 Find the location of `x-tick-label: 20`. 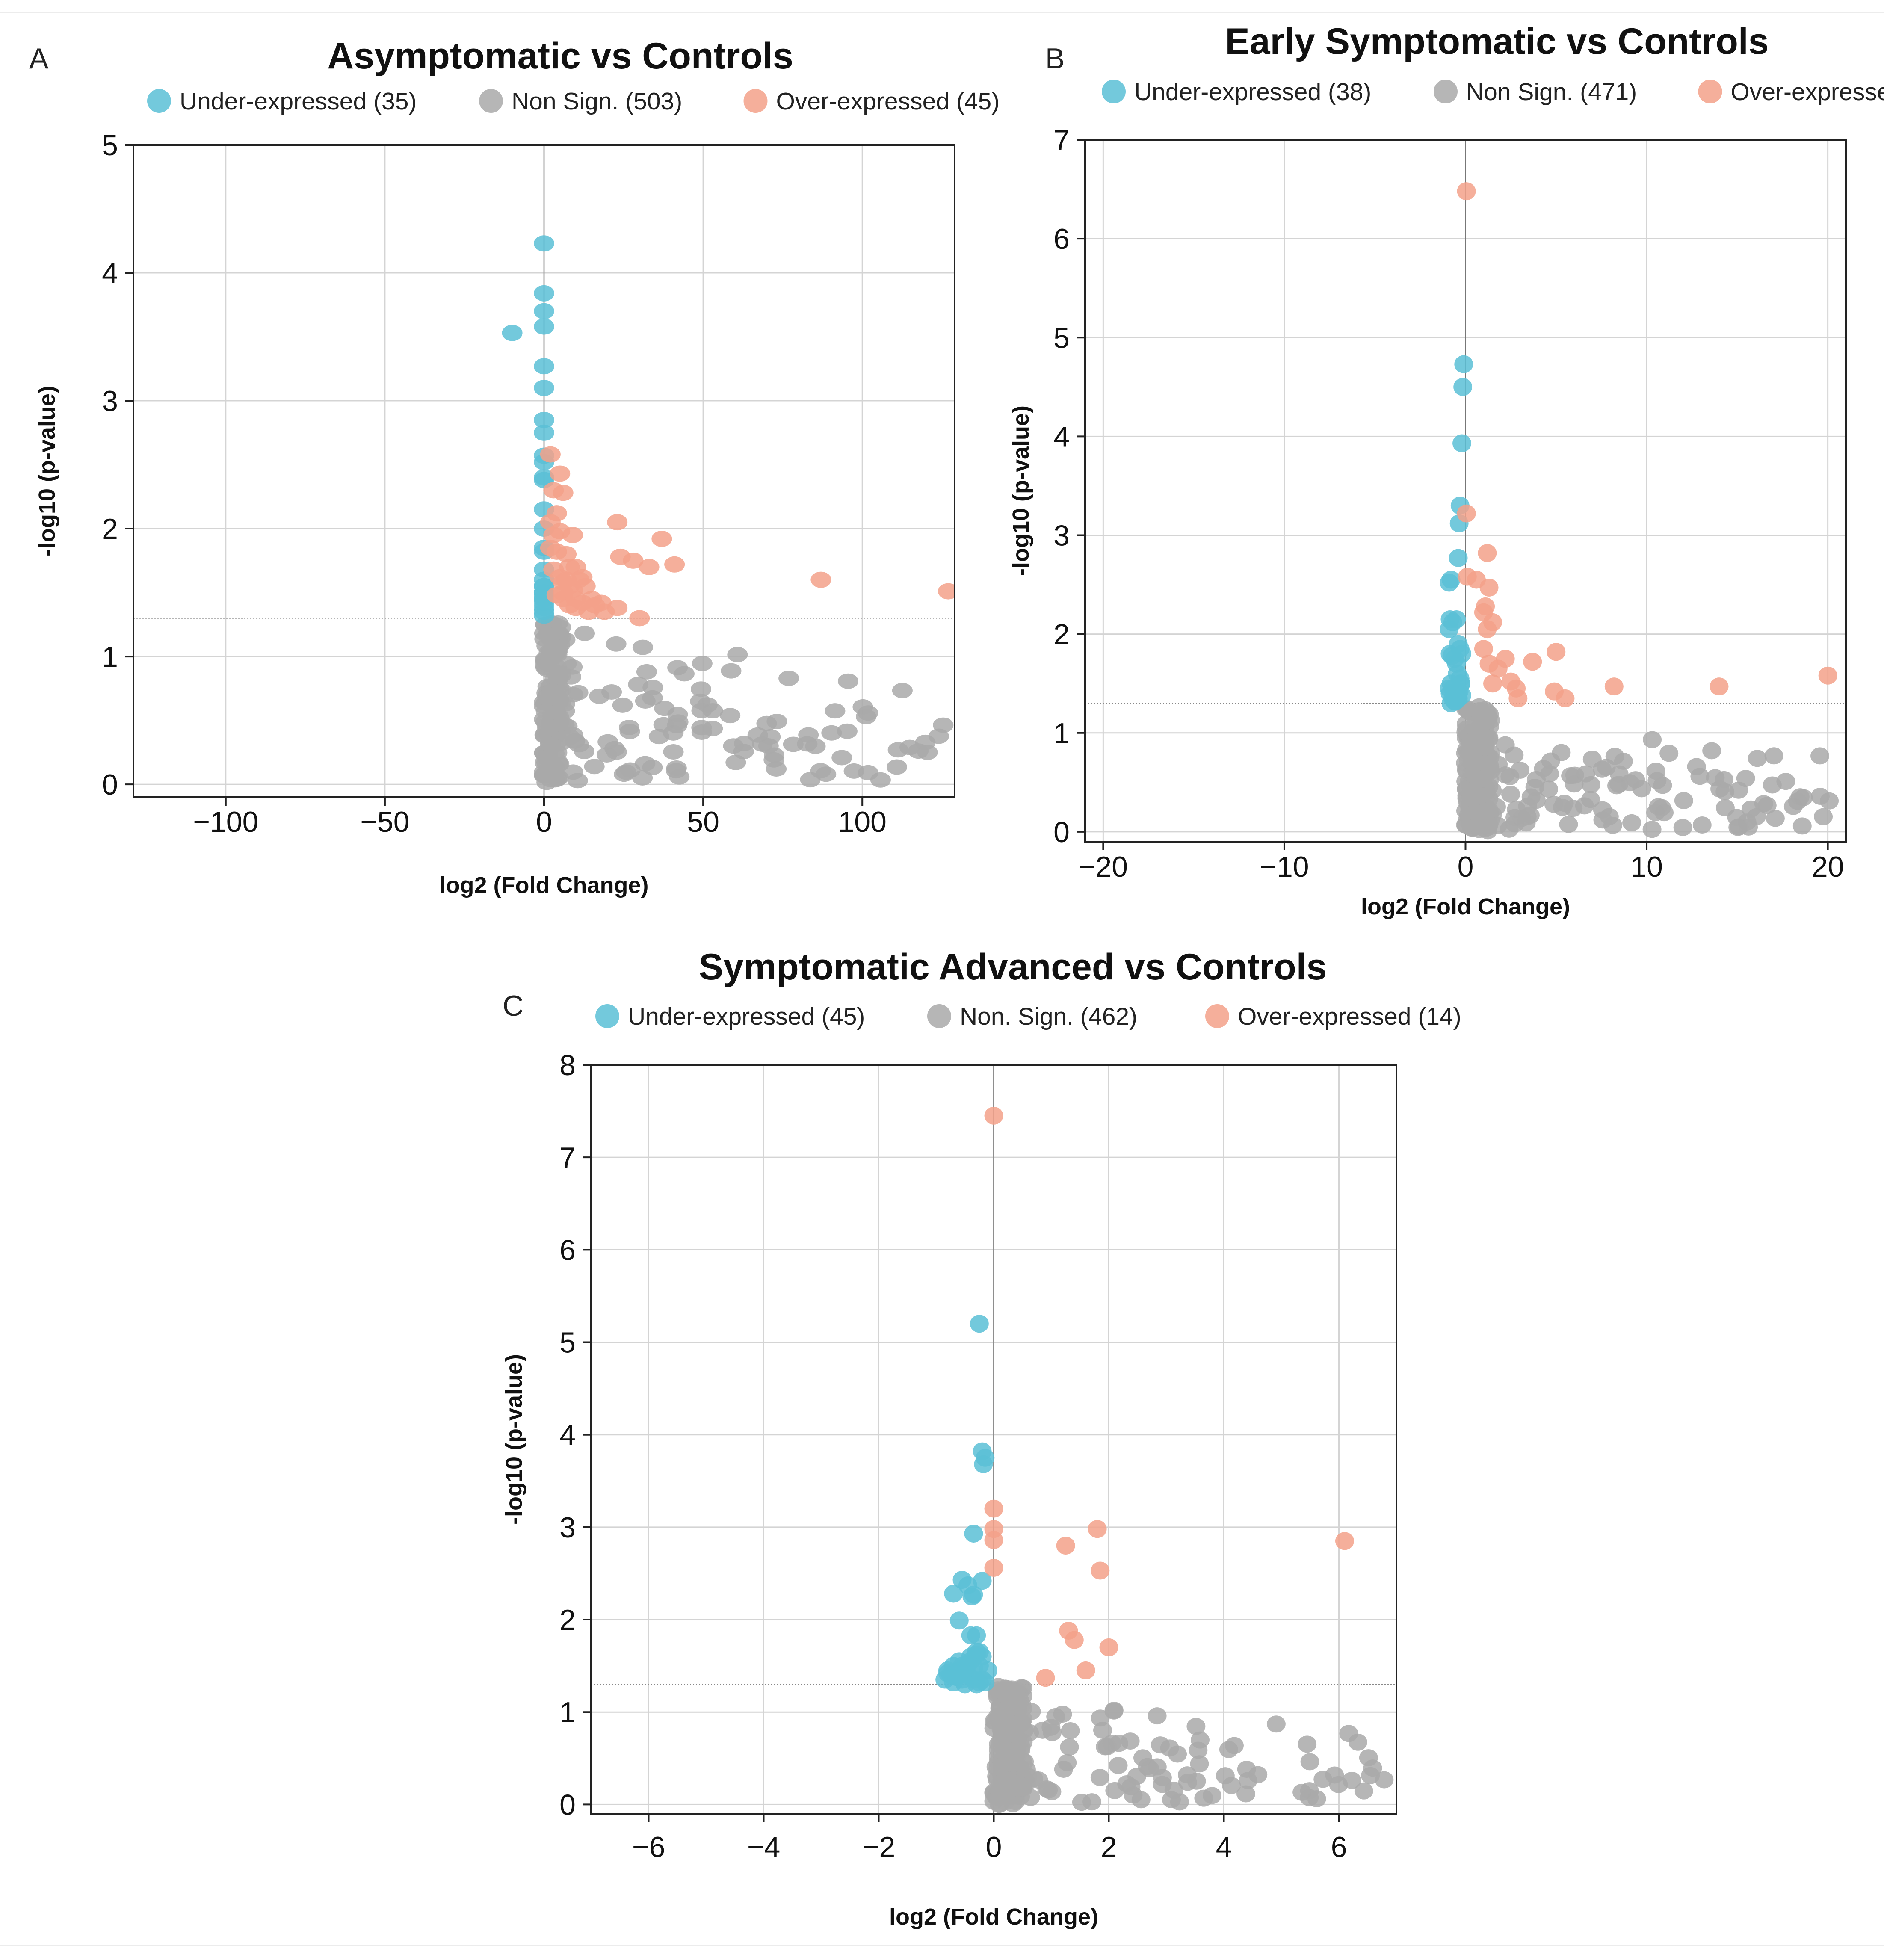

x-tick-label: 20 is located at coordinates (1828, 867).